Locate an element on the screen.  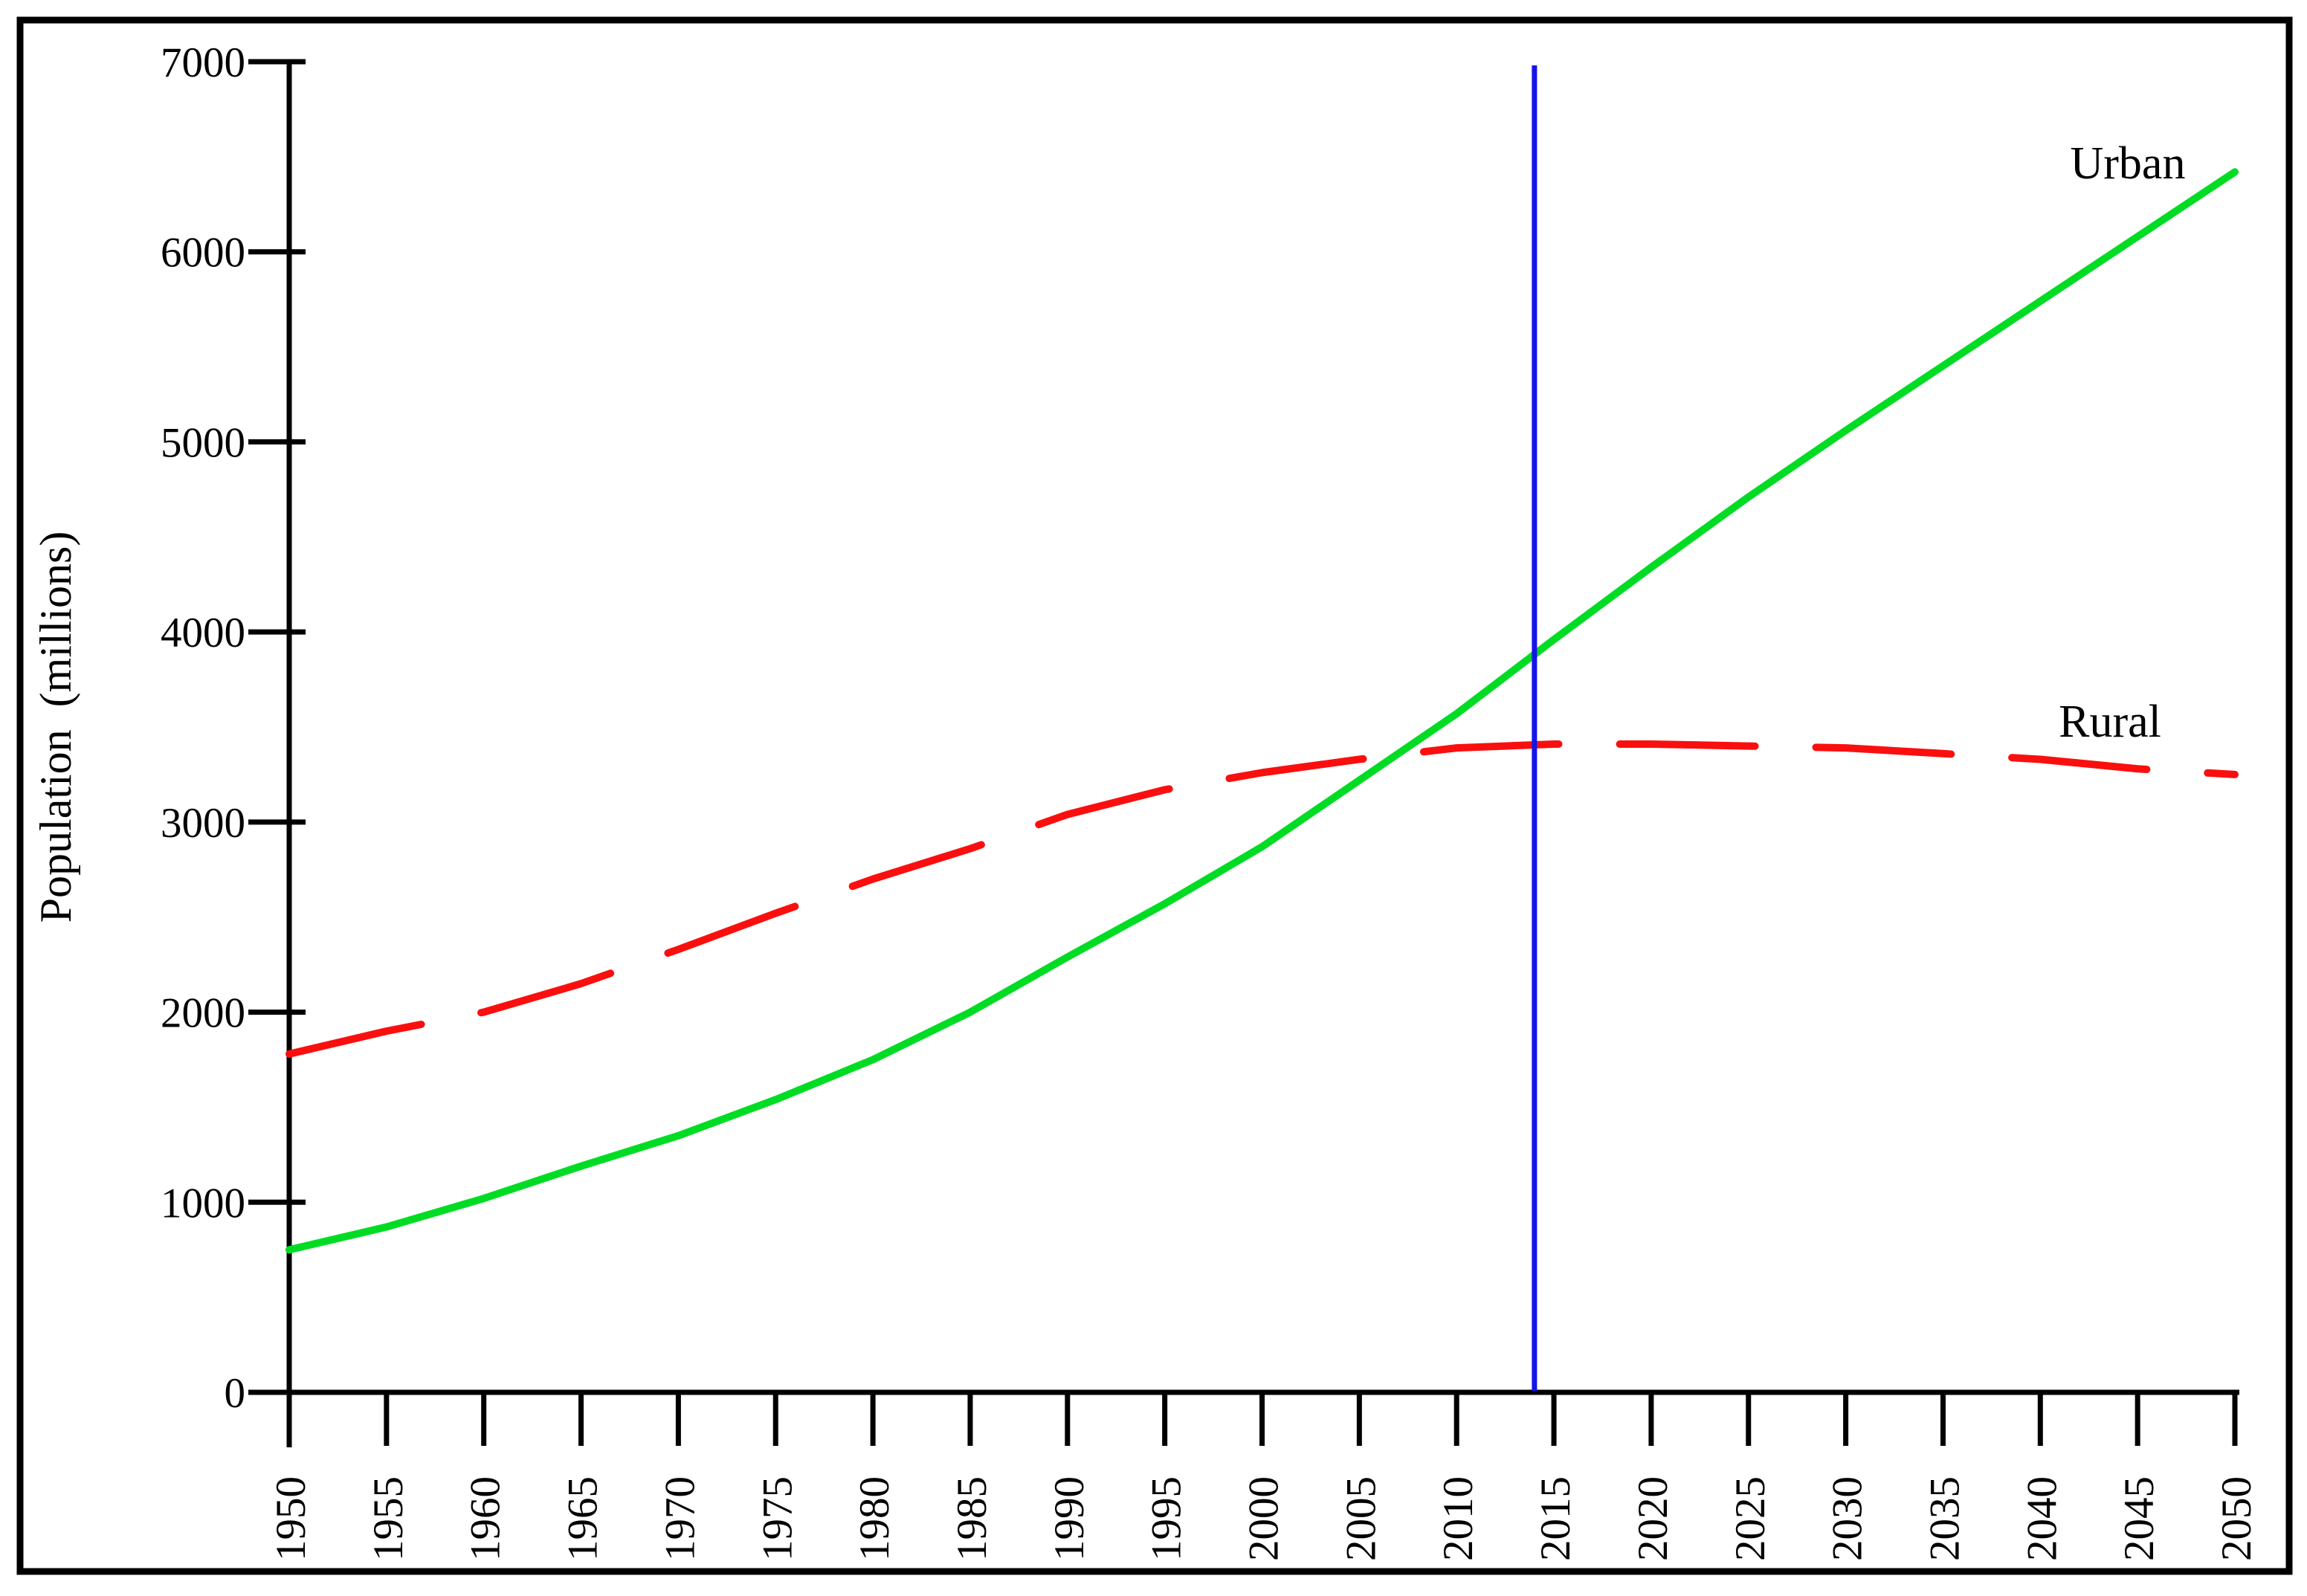
y-axis-tick-label: 3000 is located at coordinates (203, 824).